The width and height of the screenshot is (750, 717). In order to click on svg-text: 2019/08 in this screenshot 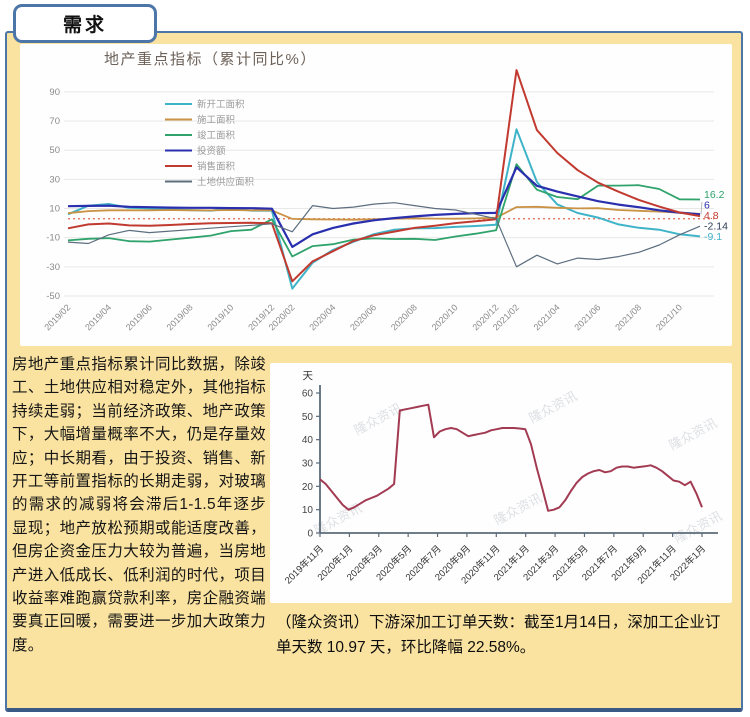, I will do `click(180, 317)`.